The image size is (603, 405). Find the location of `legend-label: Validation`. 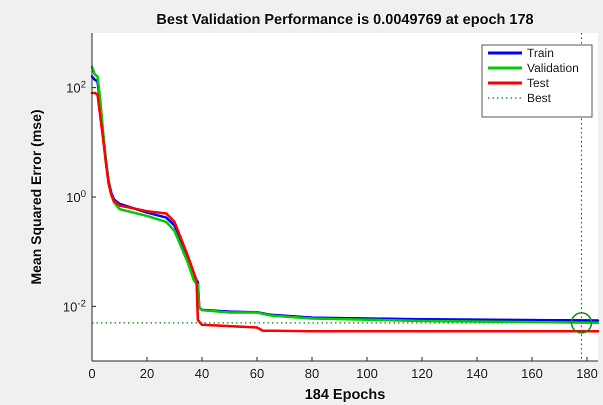

legend-label: Validation is located at coordinates (553, 68).